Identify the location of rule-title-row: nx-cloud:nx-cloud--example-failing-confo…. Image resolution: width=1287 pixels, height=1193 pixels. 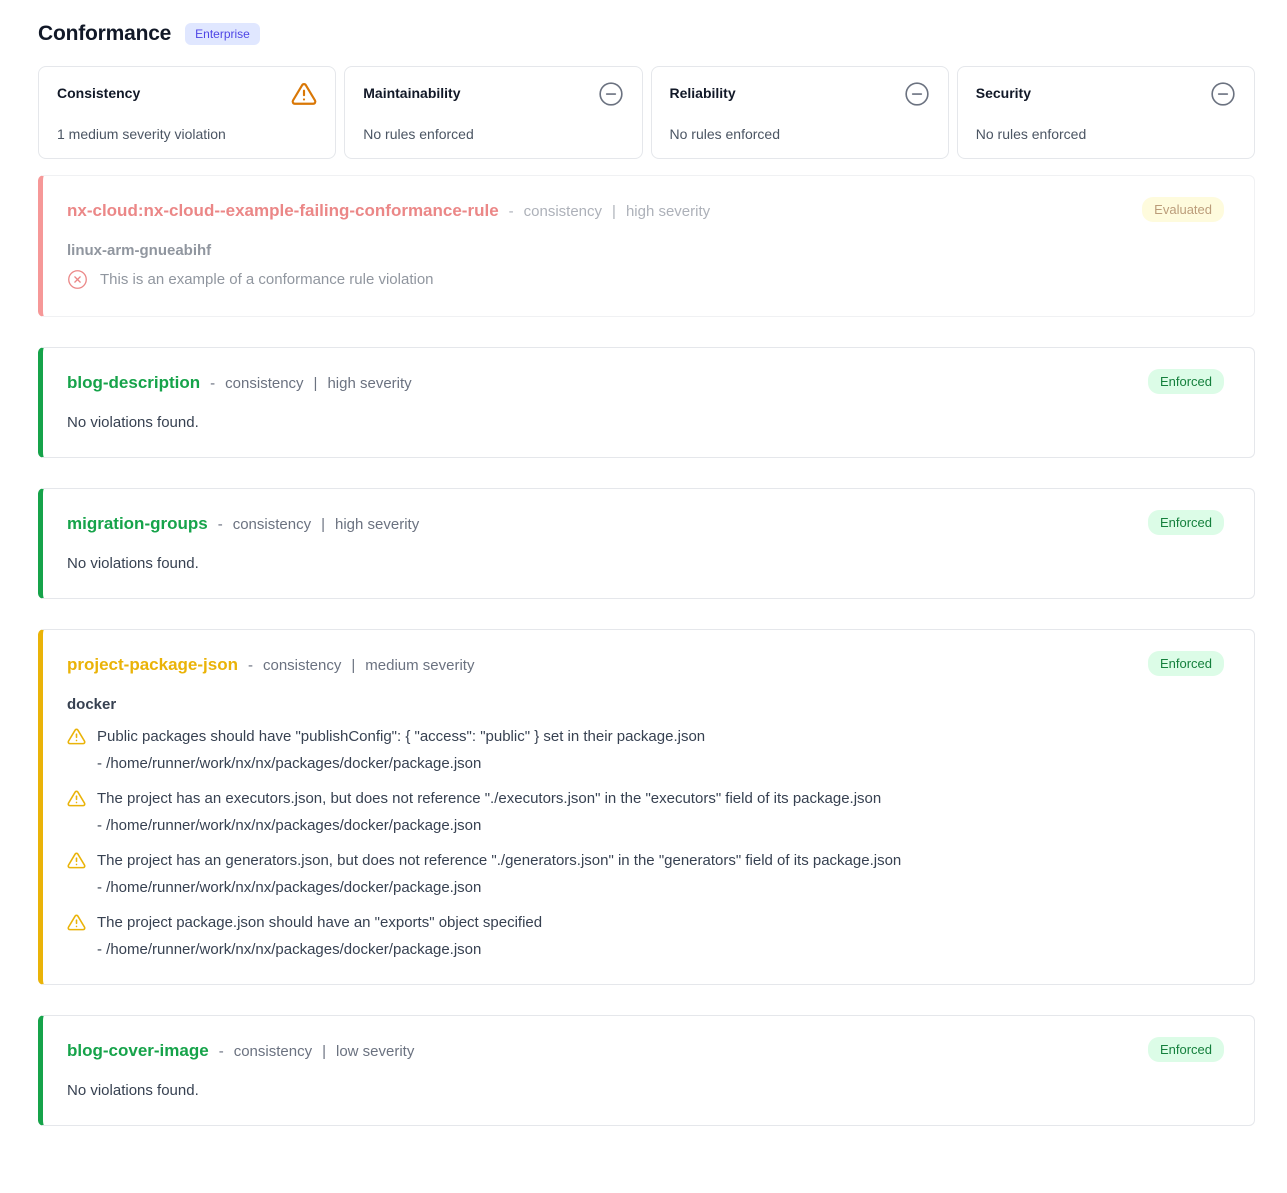
(646, 211).